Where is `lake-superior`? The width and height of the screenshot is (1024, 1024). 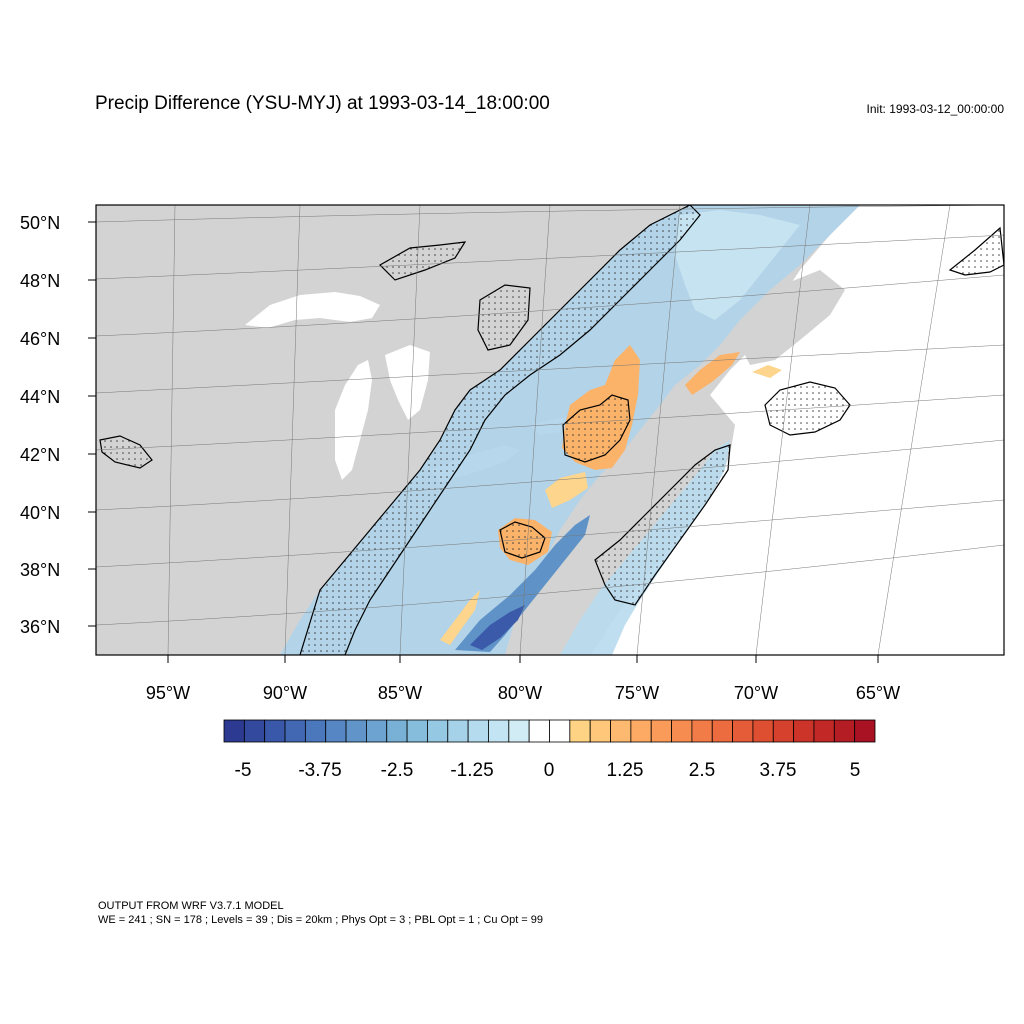 lake-superior is located at coordinates (312, 310).